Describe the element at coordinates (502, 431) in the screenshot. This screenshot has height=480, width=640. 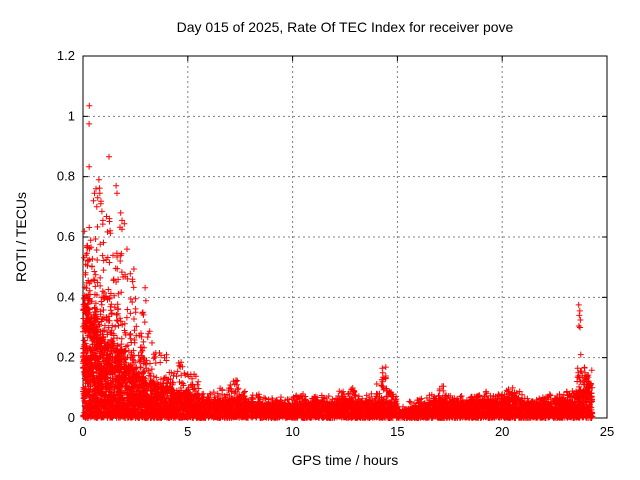
I see `x-tick-label: 20` at that location.